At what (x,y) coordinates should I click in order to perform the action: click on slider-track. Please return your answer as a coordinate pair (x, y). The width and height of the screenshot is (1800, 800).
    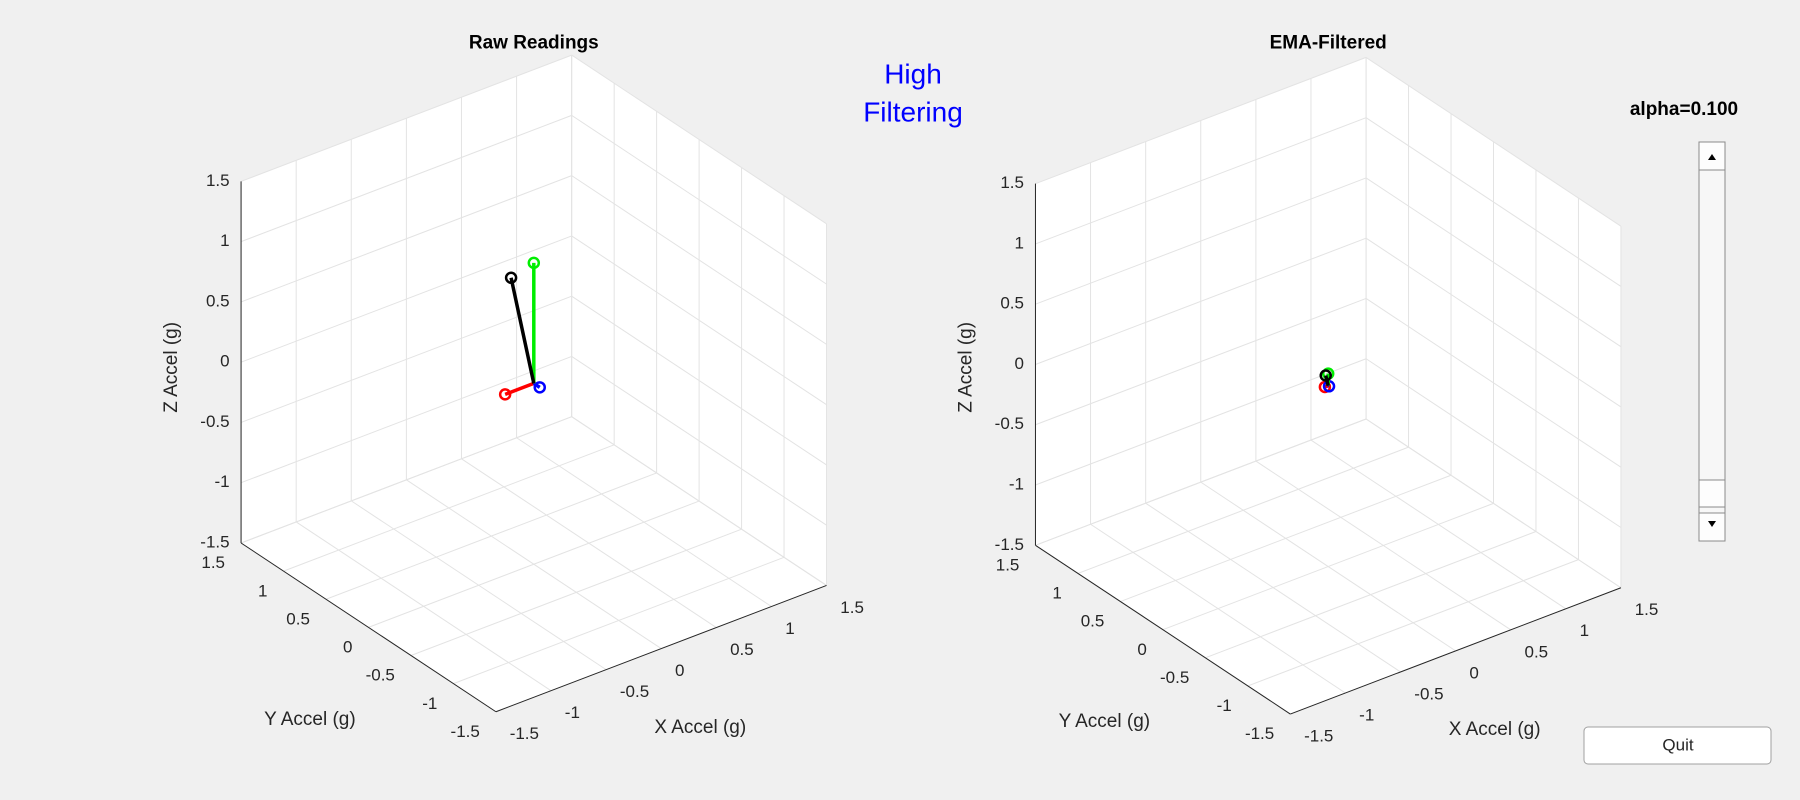
    Looking at the image, I should click on (1712, 341).